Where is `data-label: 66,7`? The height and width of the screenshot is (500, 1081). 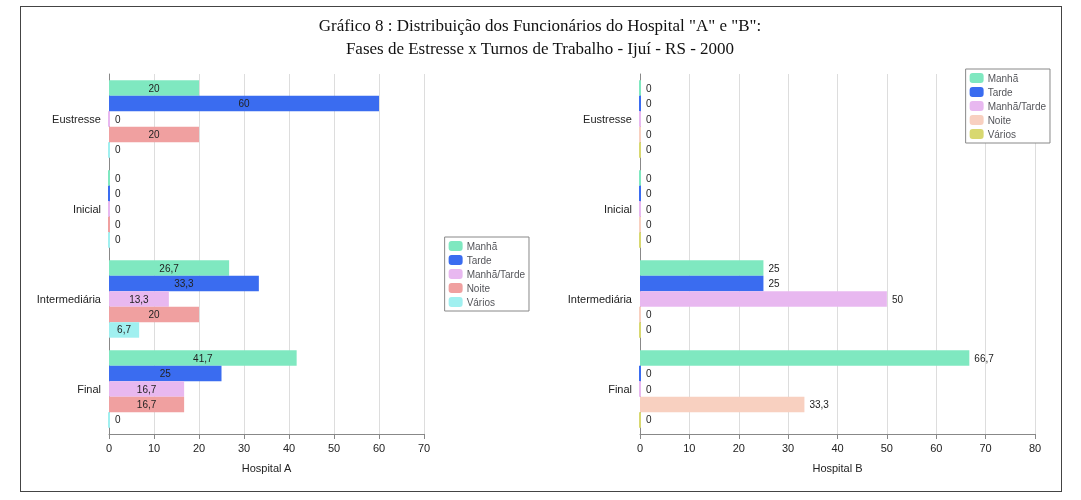
data-label: 66,7 is located at coordinates (984, 358).